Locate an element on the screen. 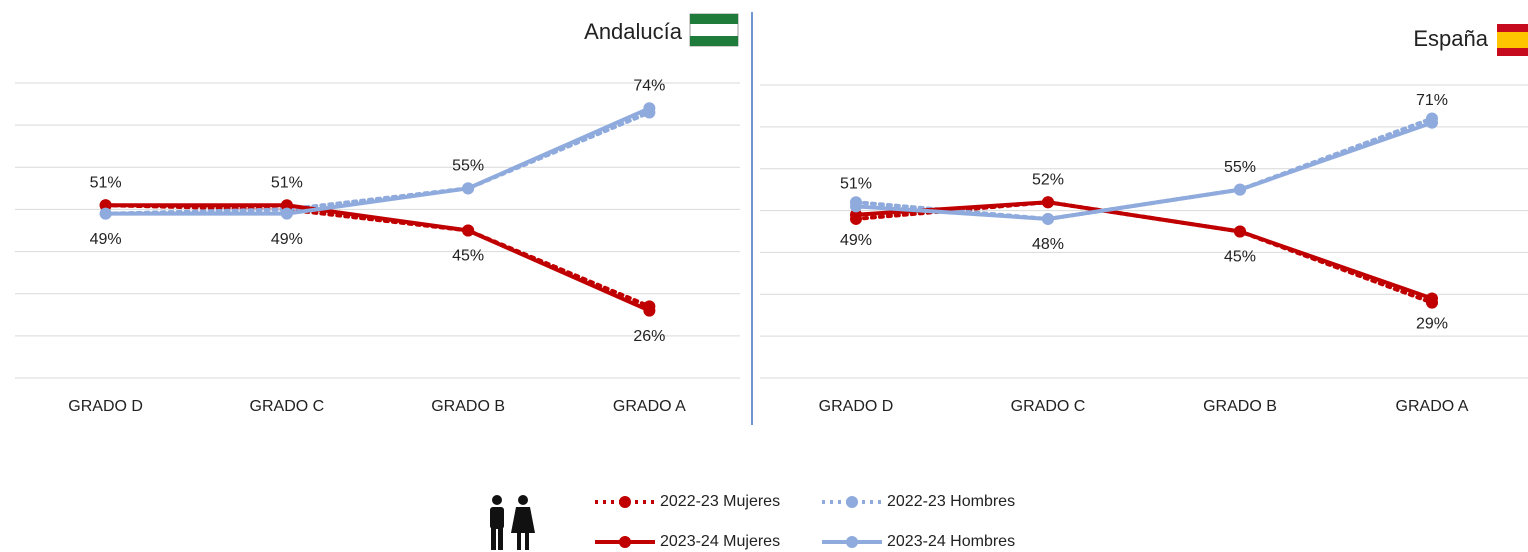 The width and height of the screenshot is (1528, 552). people-icon is located at coordinates (512, 522).